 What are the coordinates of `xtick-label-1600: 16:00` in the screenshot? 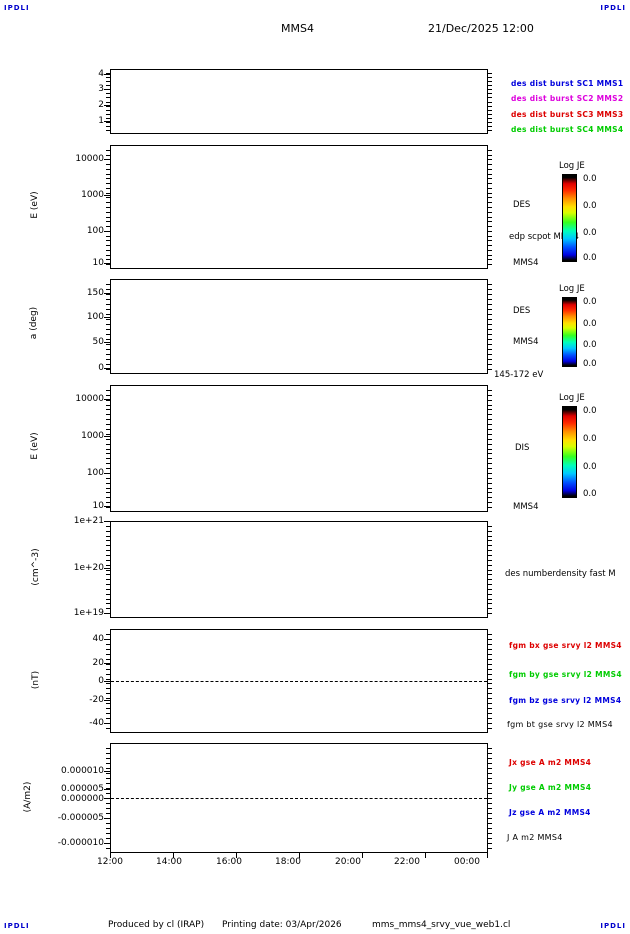 It's located at (229, 862).